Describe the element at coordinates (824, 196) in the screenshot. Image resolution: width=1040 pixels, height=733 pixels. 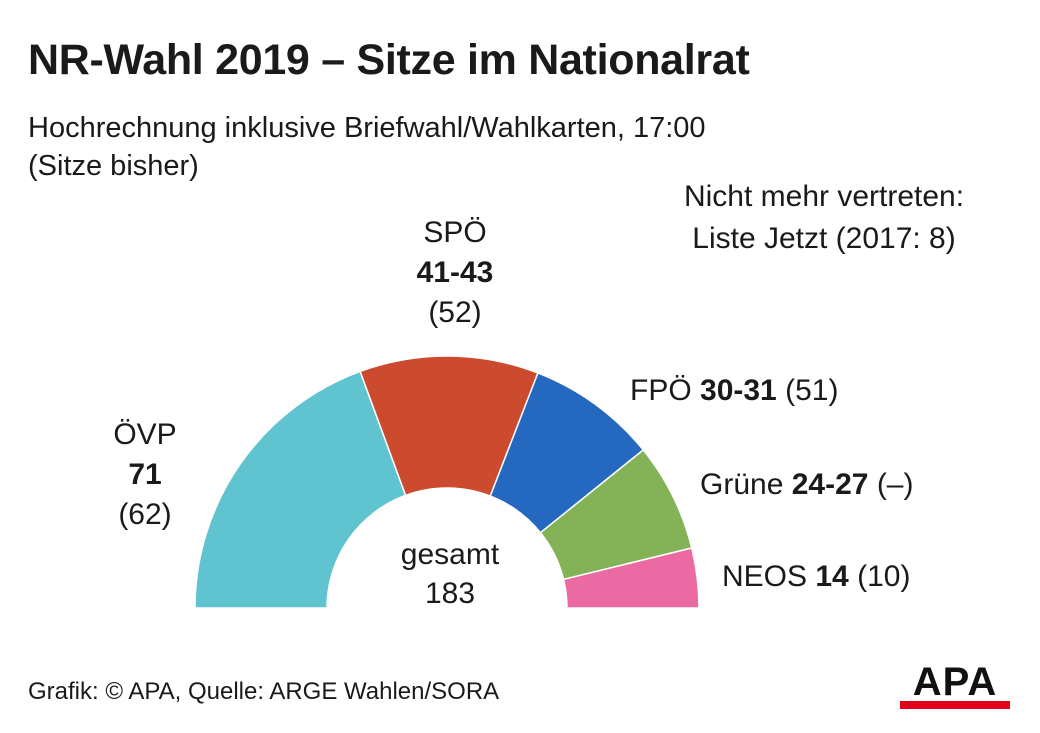
I see `not-represented-heading: Nicht mehr vertreten:` at that location.